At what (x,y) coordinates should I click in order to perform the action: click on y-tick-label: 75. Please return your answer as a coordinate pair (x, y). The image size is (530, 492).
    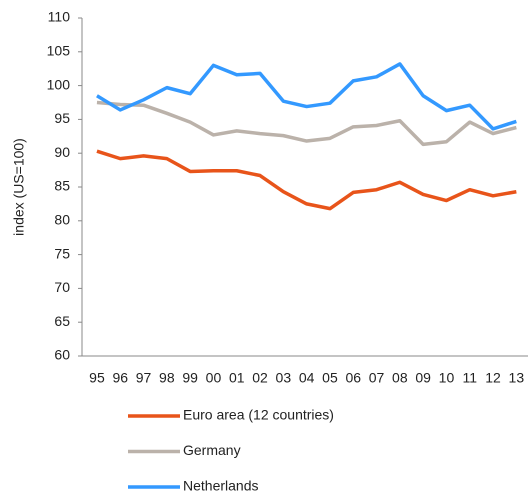
    Looking at the image, I should click on (62, 253).